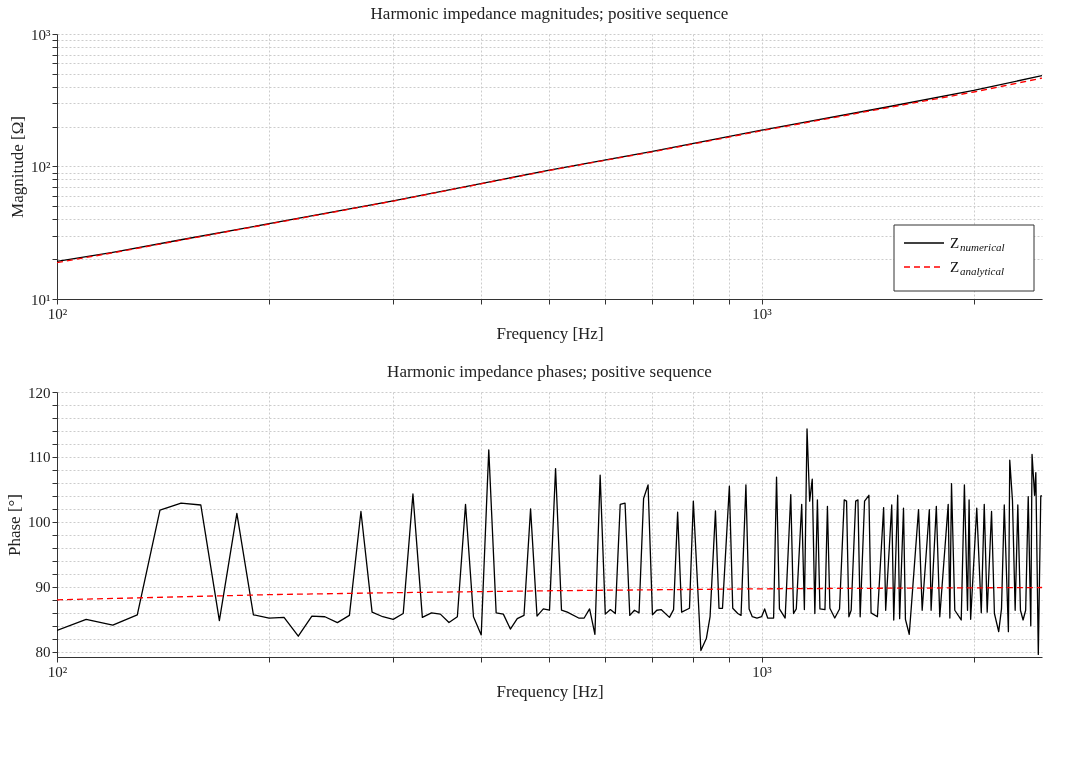 This screenshot has height=762, width=1075. Describe the element at coordinates (39, 457) in the screenshot. I see `y-tick-label: 110` at that location.